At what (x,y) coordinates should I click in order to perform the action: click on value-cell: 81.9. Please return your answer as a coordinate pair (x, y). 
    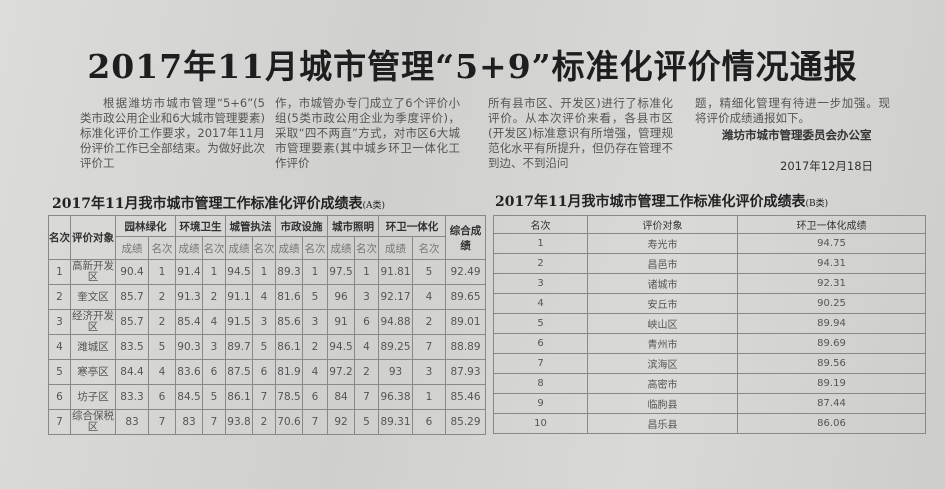
    Looking at the image, I should click on (289, 372).